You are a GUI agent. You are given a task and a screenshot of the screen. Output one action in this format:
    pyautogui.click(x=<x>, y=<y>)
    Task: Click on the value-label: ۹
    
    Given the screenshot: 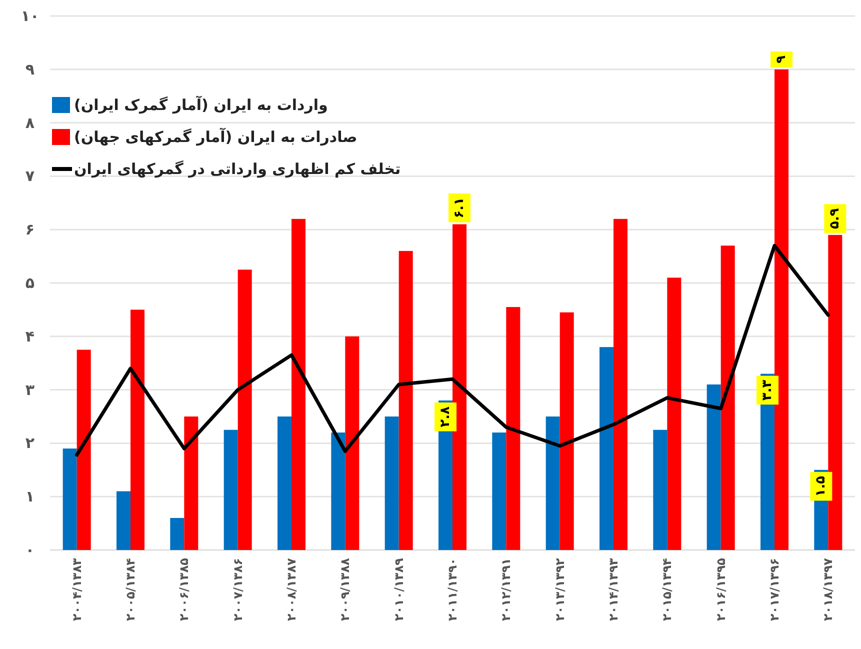 What is the action you would take?
    pyautogui.click(x=781, y=59)
    